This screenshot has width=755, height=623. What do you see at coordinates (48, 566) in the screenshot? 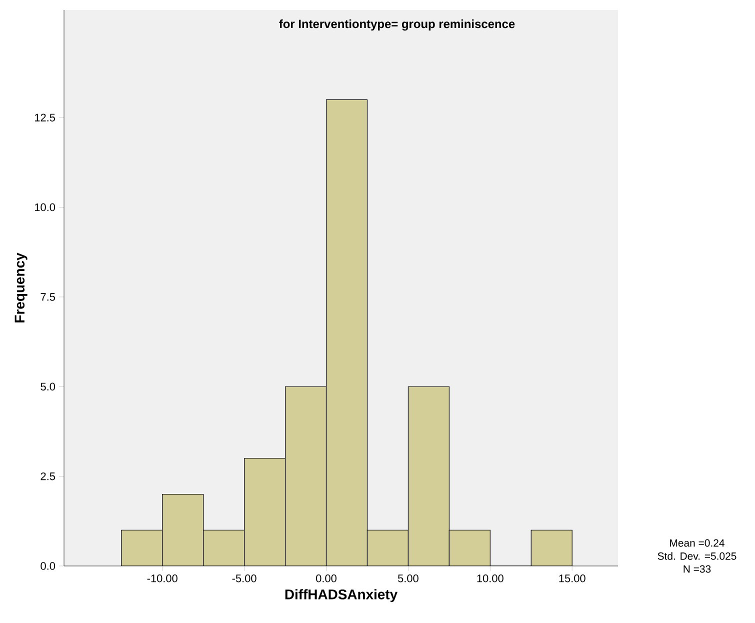
I see `y-tick-label: 0.0` at bounding box center [48, 566].